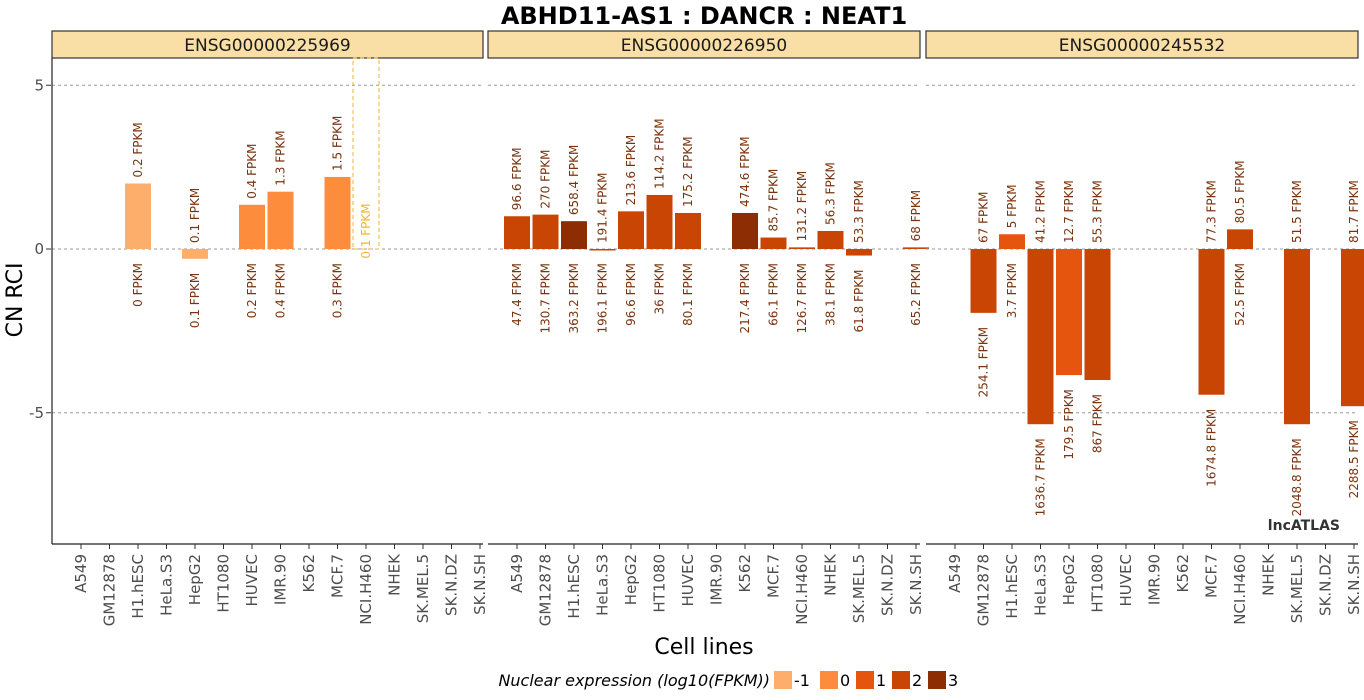 The width and height of the screenshot is (1364, 700). Describe the element at coordinates (546, 179) in the screenshot. I see `bar-label-nuclear: 270 FPKM` at that location.